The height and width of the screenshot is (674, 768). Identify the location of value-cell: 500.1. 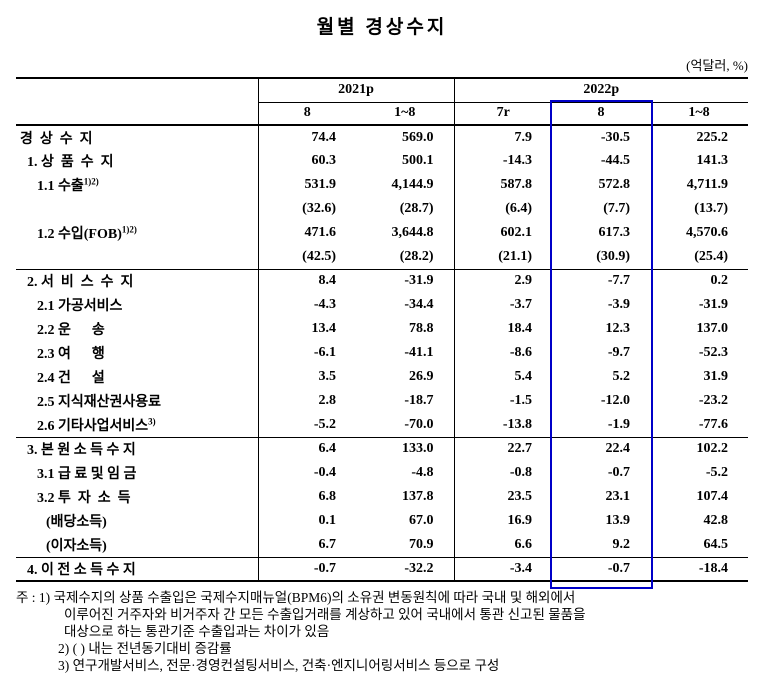
(418, 160).